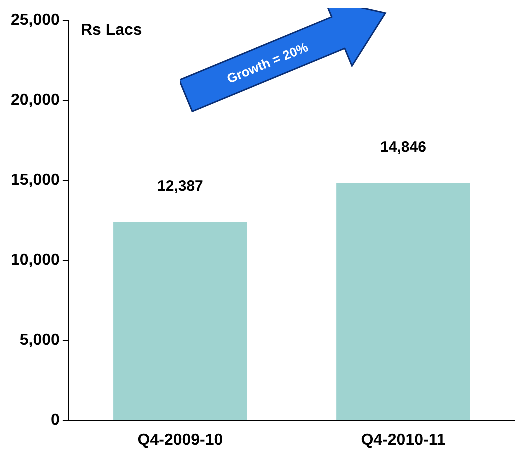  What do you see at coordinates (35, 21) in the screenshot?
I see `y-tick-label: 25,000` at bounding box center [35, 21].